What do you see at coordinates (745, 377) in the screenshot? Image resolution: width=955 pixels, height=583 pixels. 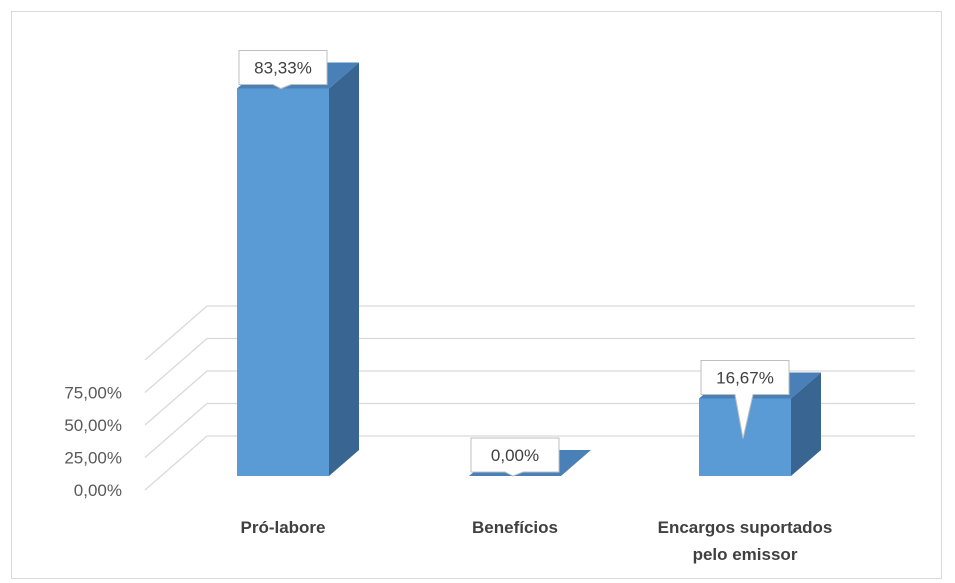 I see `data-label-text: 16,67%` at bounding box center [745, 377].